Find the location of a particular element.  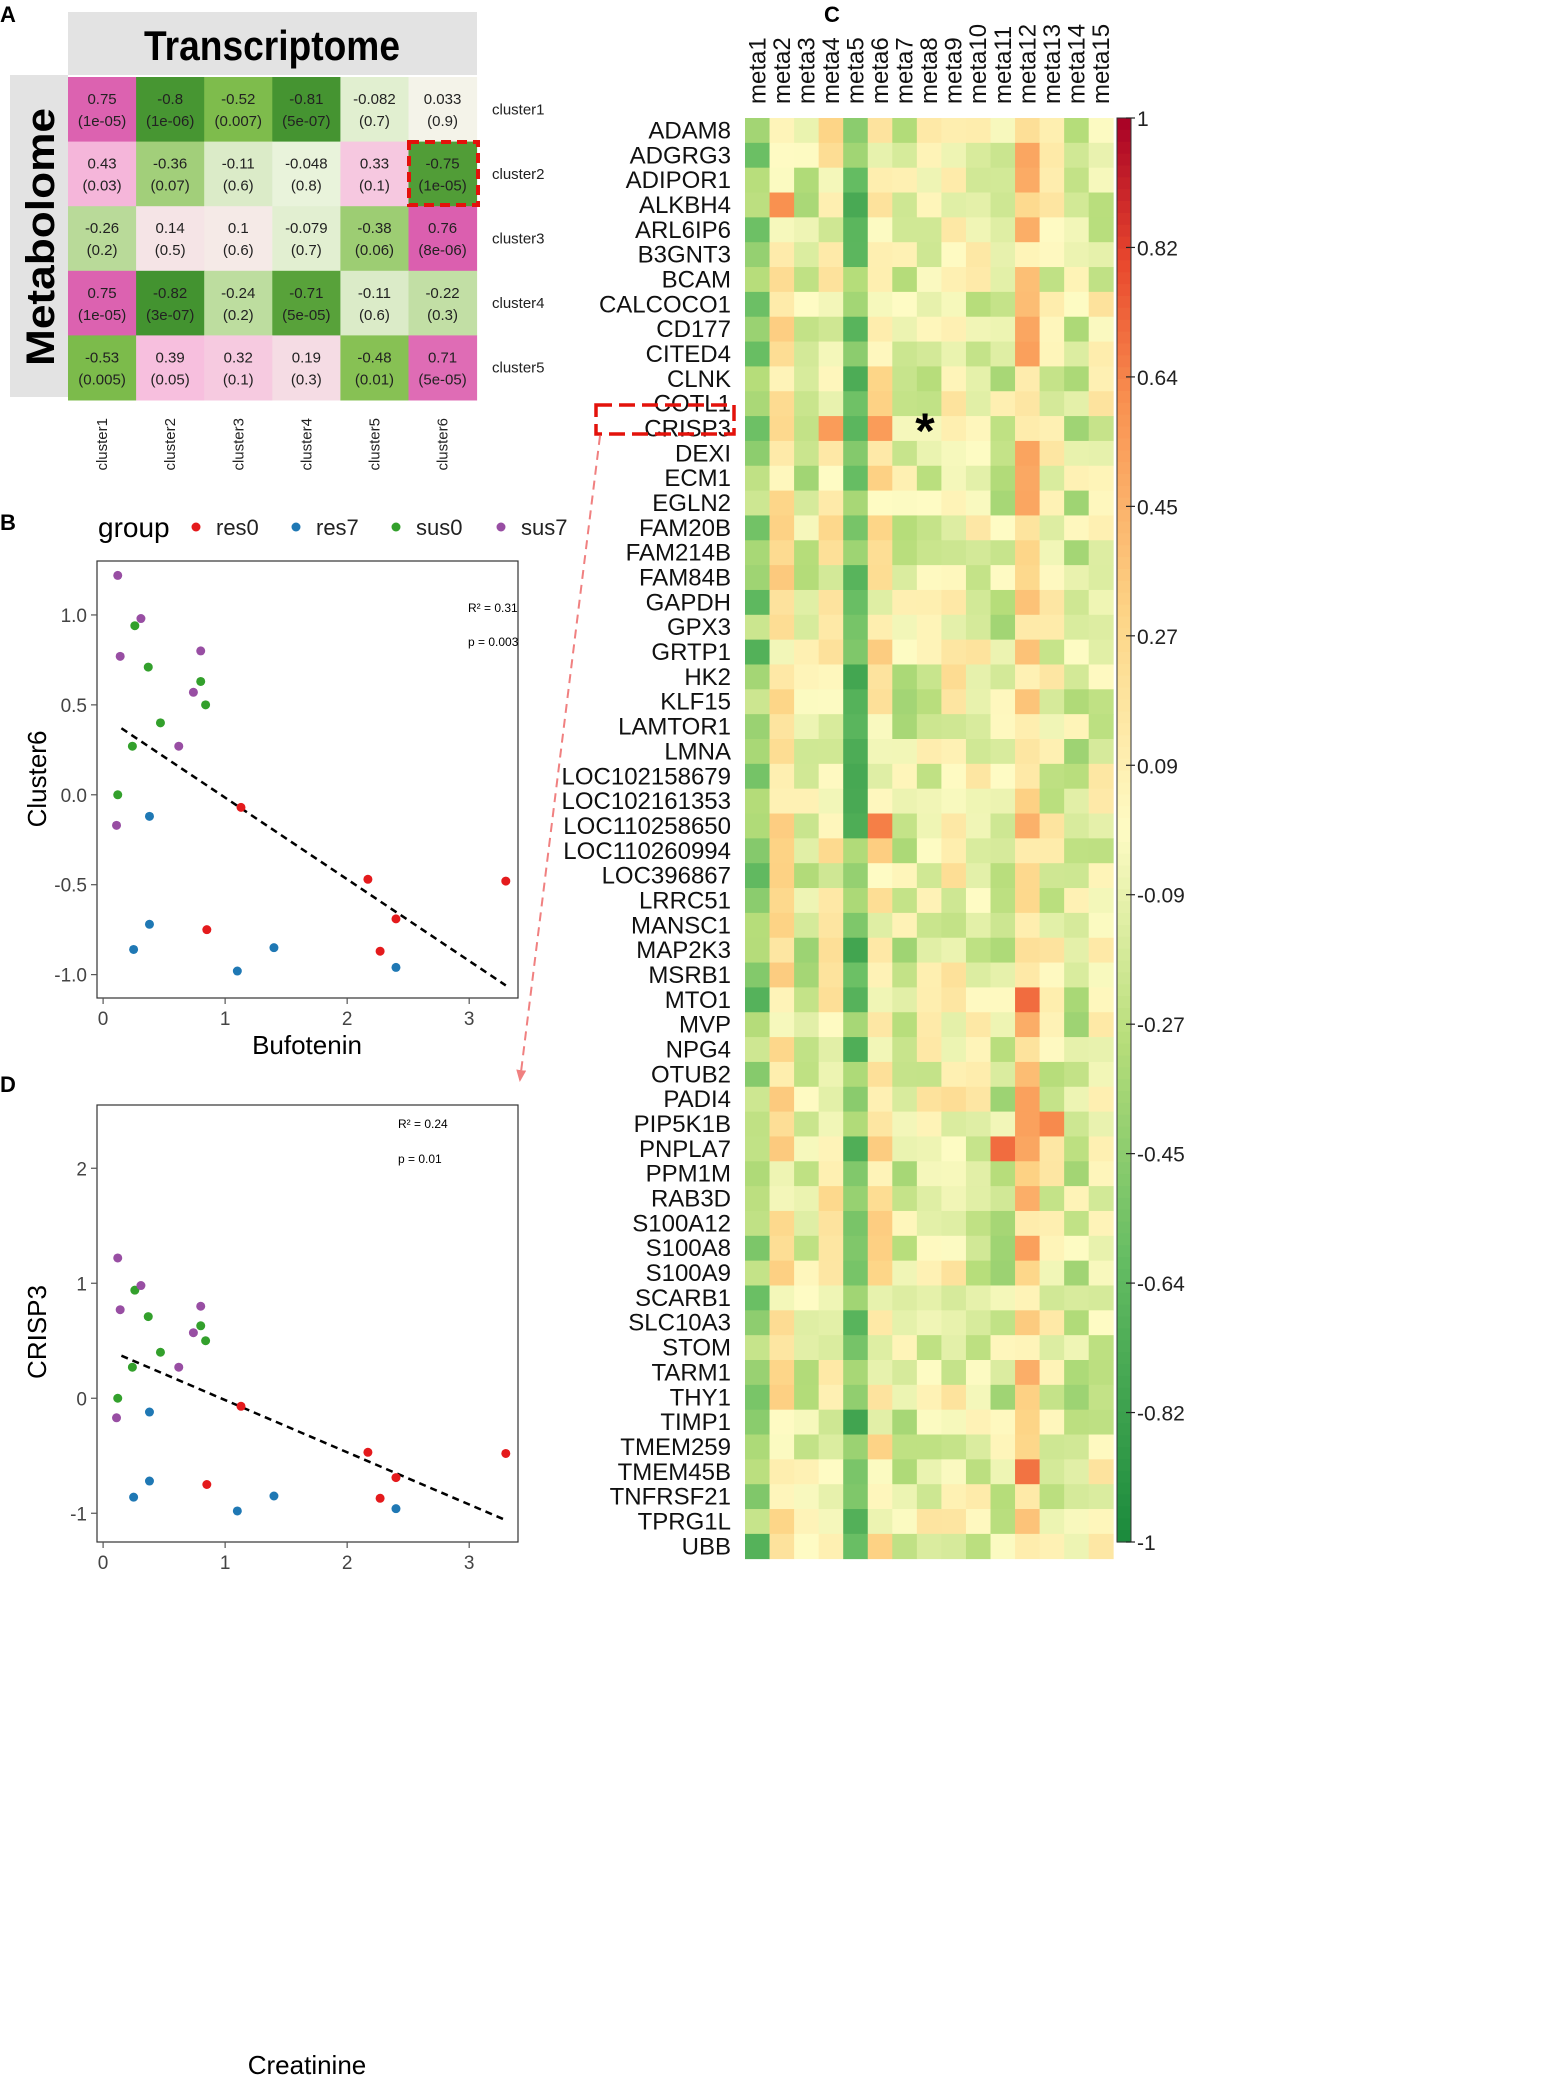

point-res0 is located at coordinates (368, 879).